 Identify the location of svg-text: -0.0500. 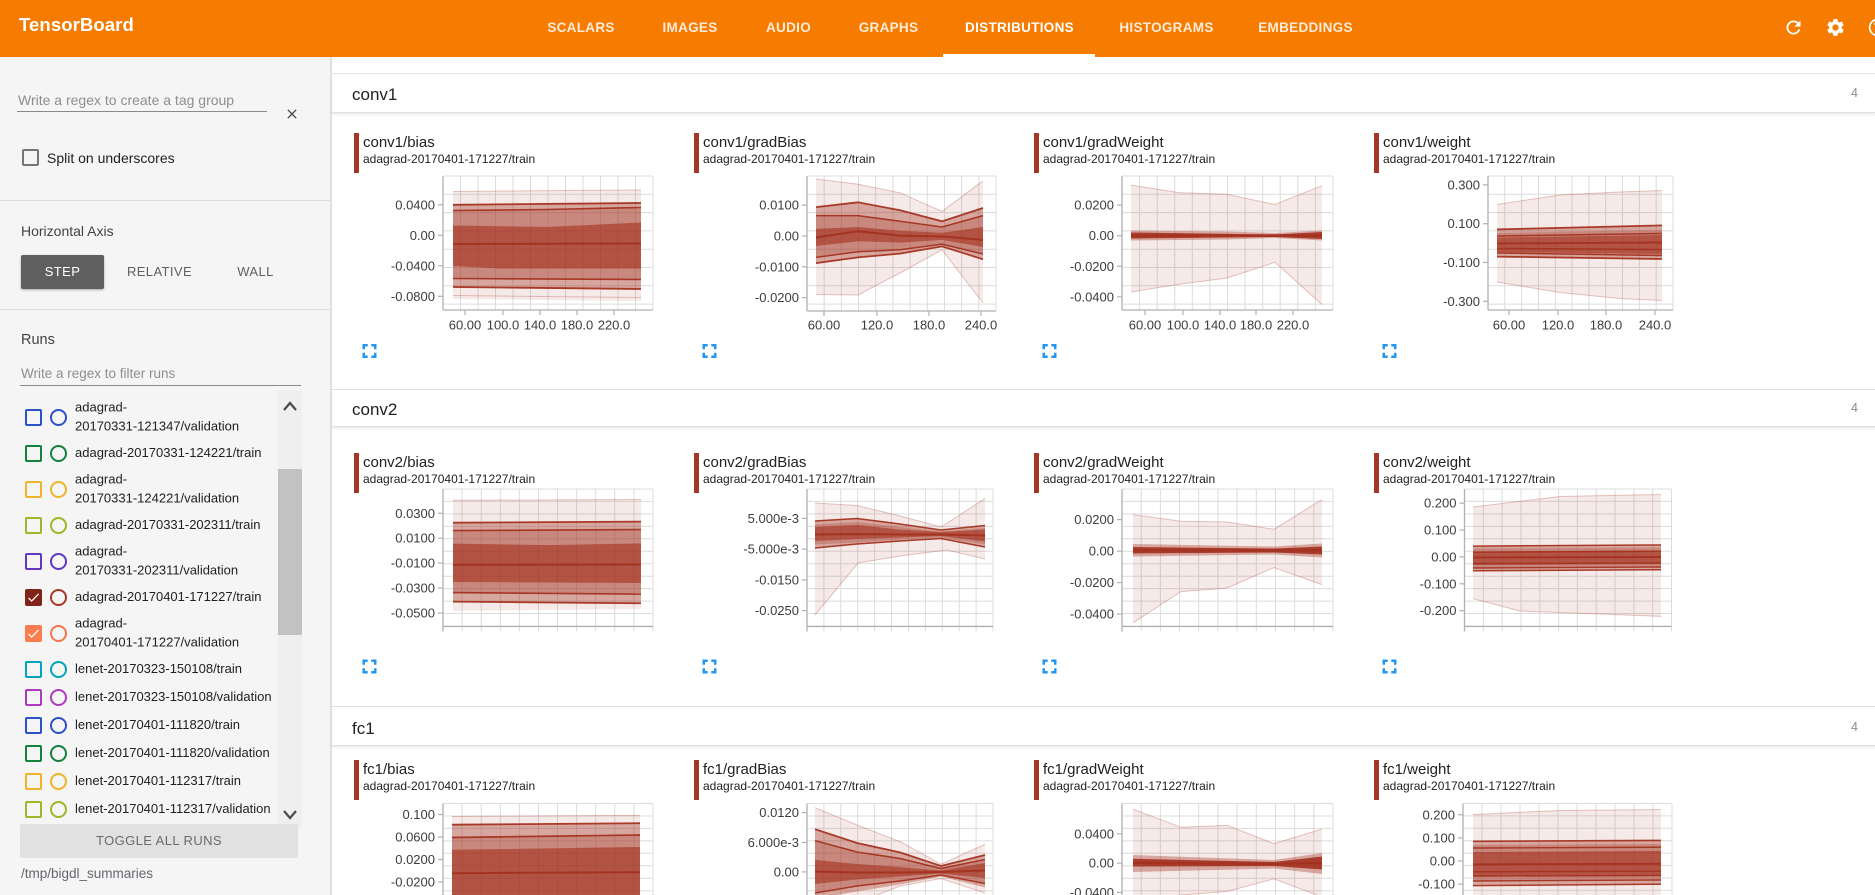
(413, 612).